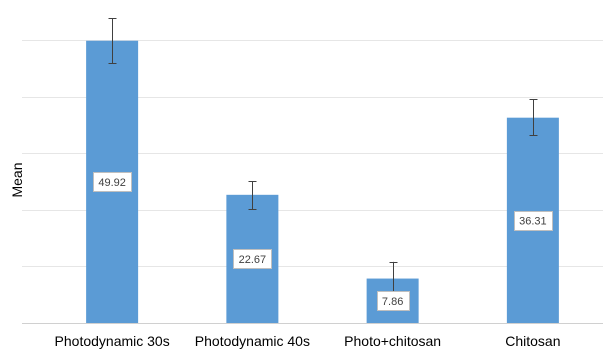  I want to click on y-axis-title: Mean, so click(17, 179).